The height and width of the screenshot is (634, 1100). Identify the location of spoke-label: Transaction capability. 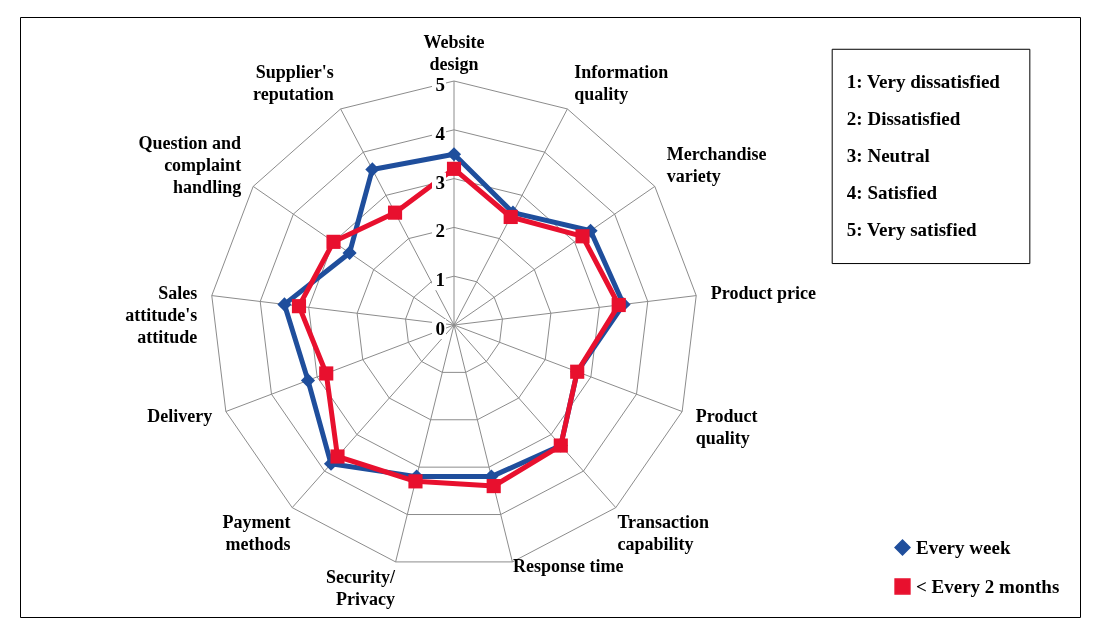
(663, 532).